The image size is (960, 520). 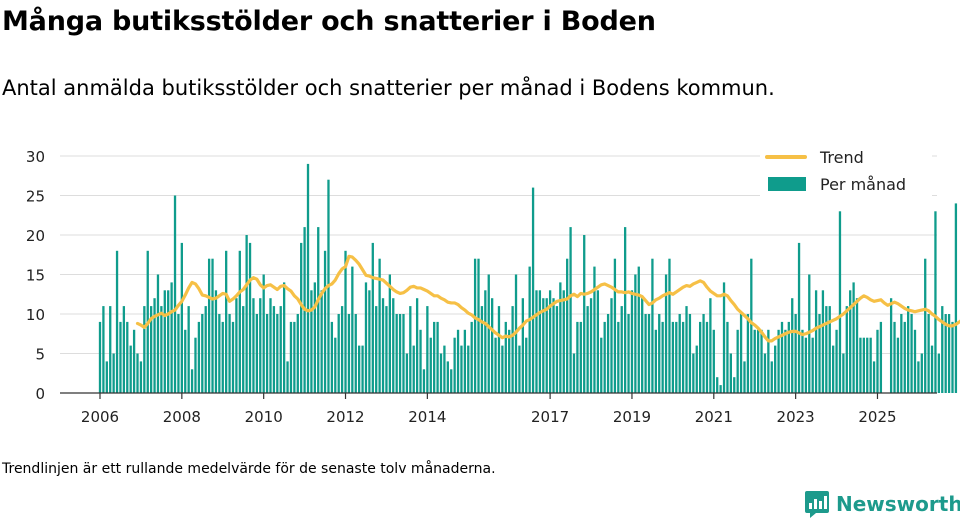 I want to click on y-tick-label: 10, so click(x=35, y=315).